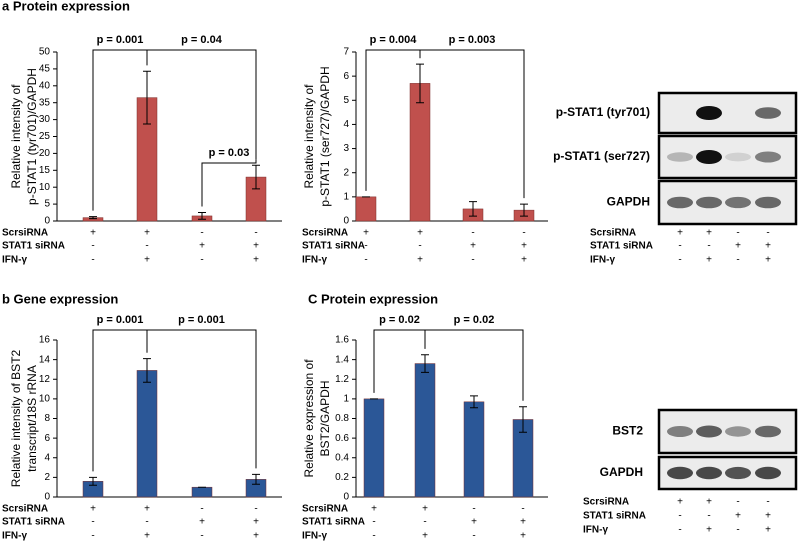  What do you see at coordinates (45, 340) in the screenshot?
I see `y-tick-label: 16` at bounding box center [45, 340].